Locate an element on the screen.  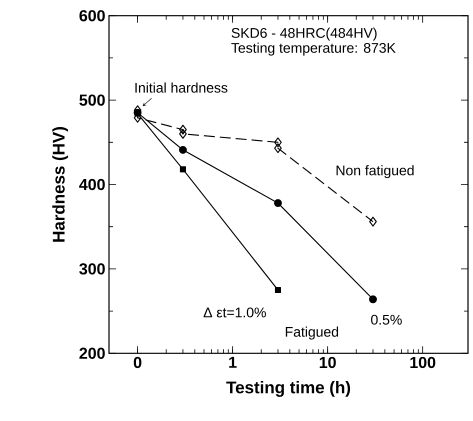
x-tick-label: 1 is located at coordinates (233, 362).